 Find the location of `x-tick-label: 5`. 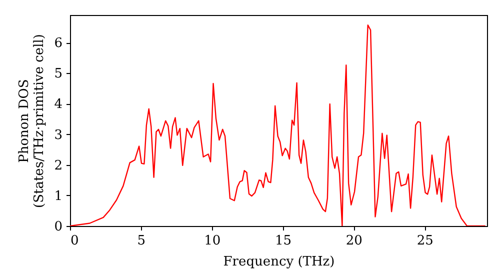

x-tick-label: 5 is located at coordinates (141, 241).